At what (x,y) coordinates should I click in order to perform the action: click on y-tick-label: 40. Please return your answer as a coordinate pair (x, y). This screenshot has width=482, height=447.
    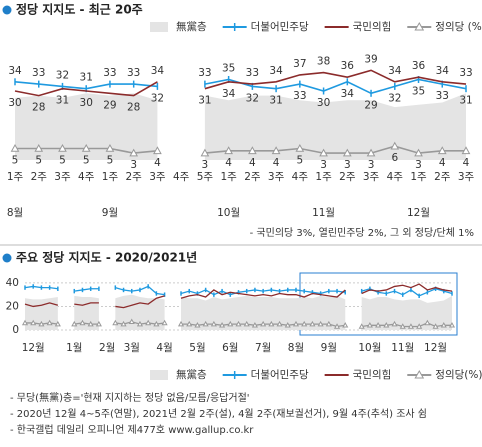
    Looking at the image, I should click on (12, 283).